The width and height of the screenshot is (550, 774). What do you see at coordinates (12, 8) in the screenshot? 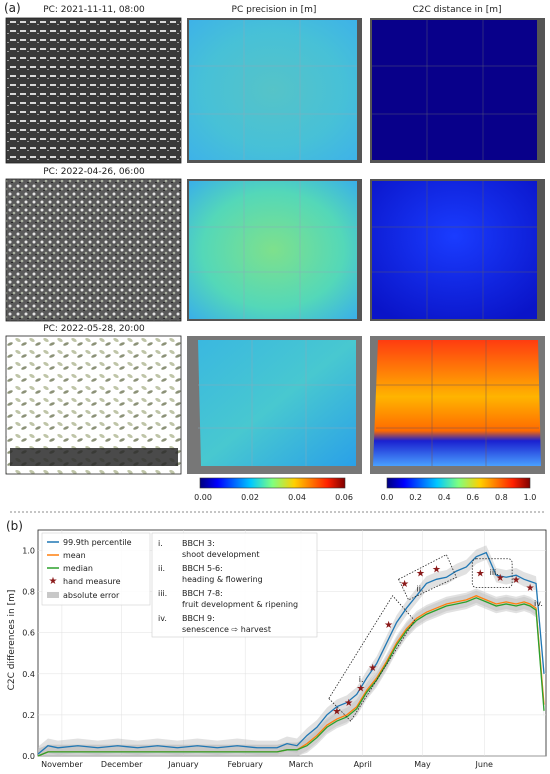
I see `panel-a-letter: (a)` at bounding box center [12, 8].